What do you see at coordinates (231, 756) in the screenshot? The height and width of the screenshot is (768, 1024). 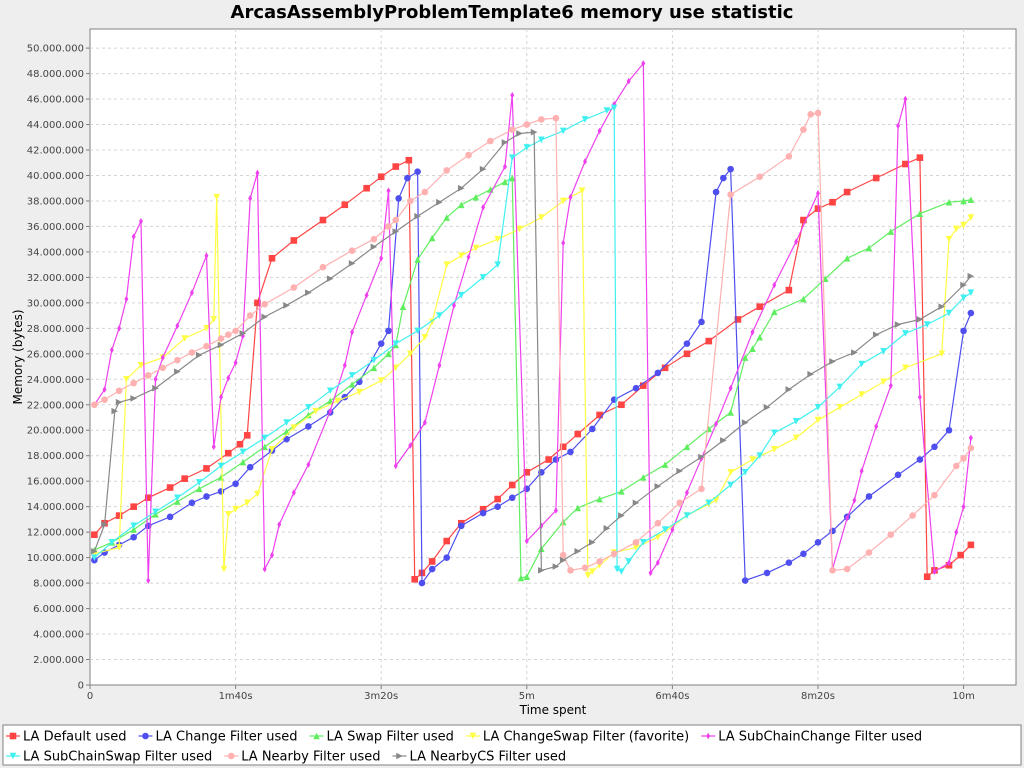 I see `legend-swatch-marker` at bounding box center [231, 756].